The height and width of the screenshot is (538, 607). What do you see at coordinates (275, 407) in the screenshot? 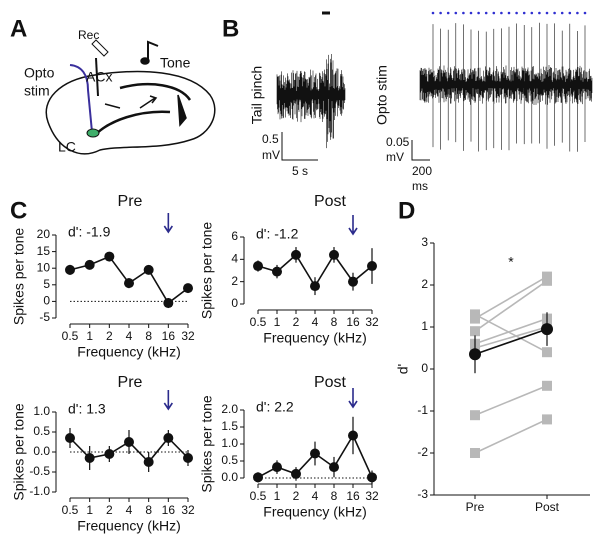
I see `annotation: d': 2.2` at bounding box center [275, 407].